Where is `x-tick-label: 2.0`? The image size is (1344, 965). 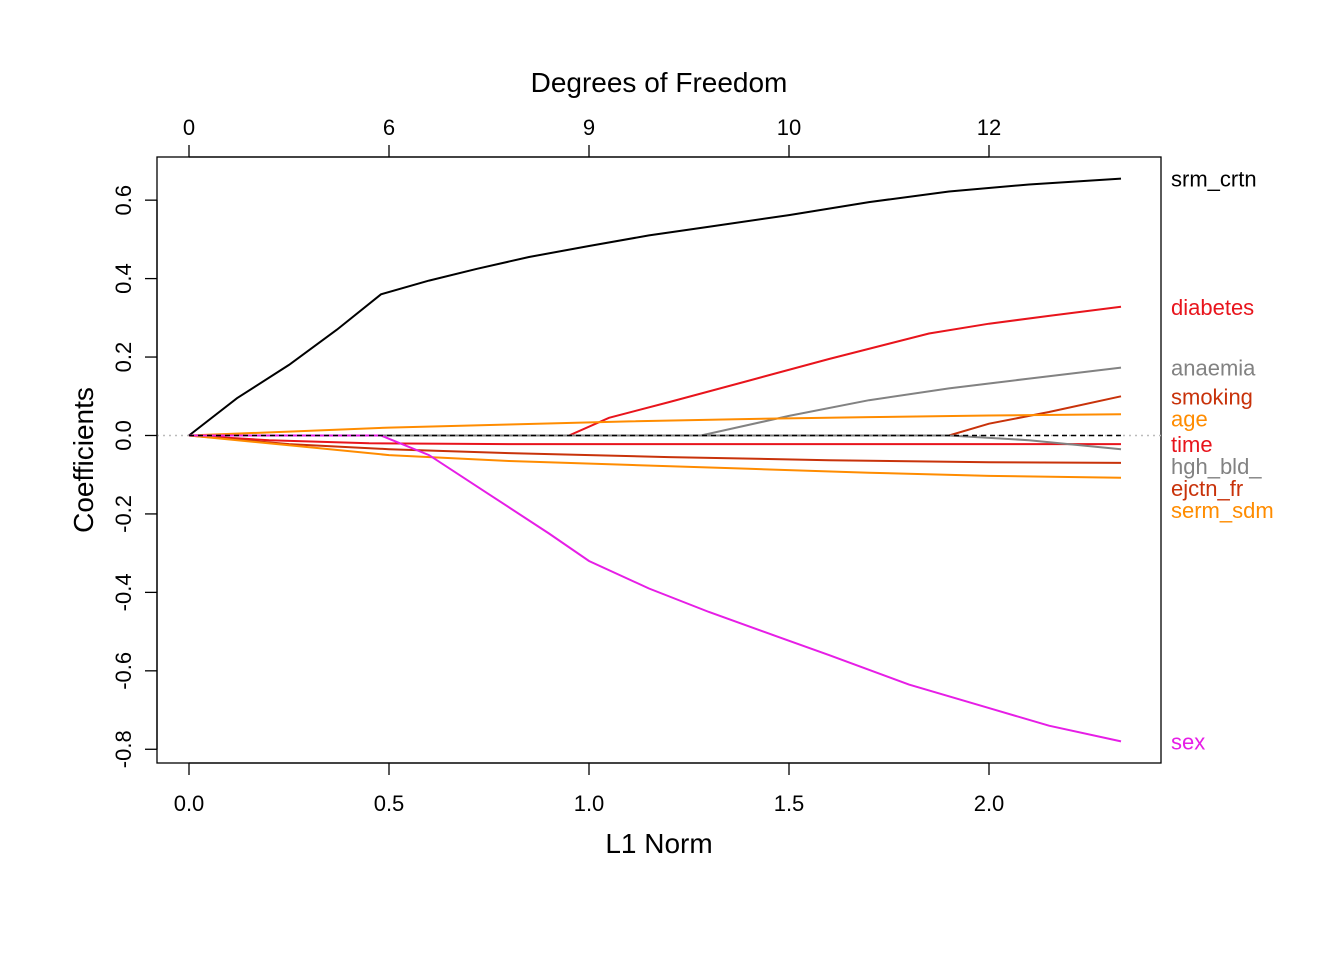 x-tick-label: 2.0 is located at coordinates (989, 803).